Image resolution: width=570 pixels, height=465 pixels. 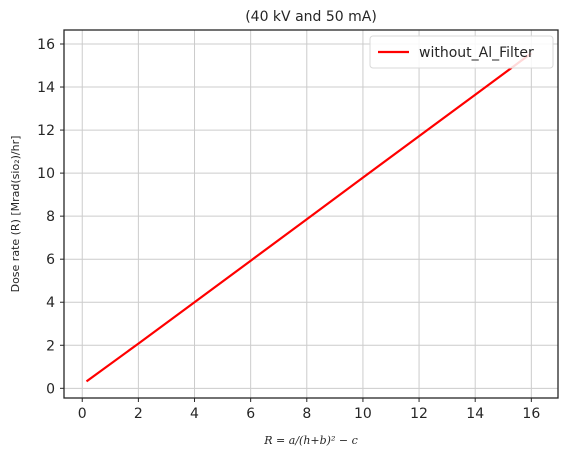 What do you see at coordinates (311, 17) in the screenshot?
I see `chart-title: (40 kV and 50 mA)` at bounding box center [311, 17].